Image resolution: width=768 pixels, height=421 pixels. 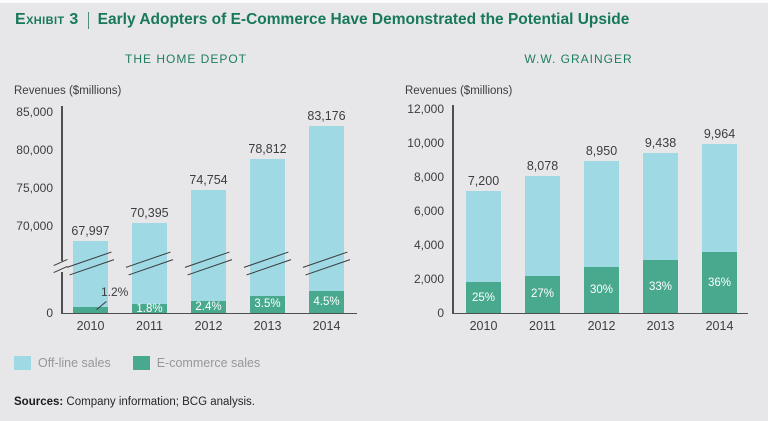 What do you see at coordinates (88, 20) in the screenshot?
I see `header-separator` at bounding box center [88, 20].